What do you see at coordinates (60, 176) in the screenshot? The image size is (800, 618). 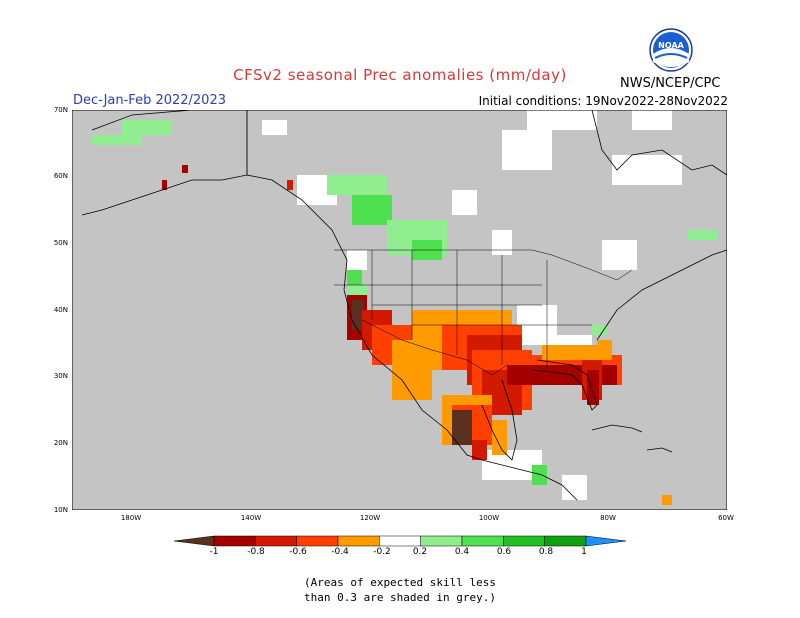 I see `lat-label: 60N` at bounding box center [60, 176].